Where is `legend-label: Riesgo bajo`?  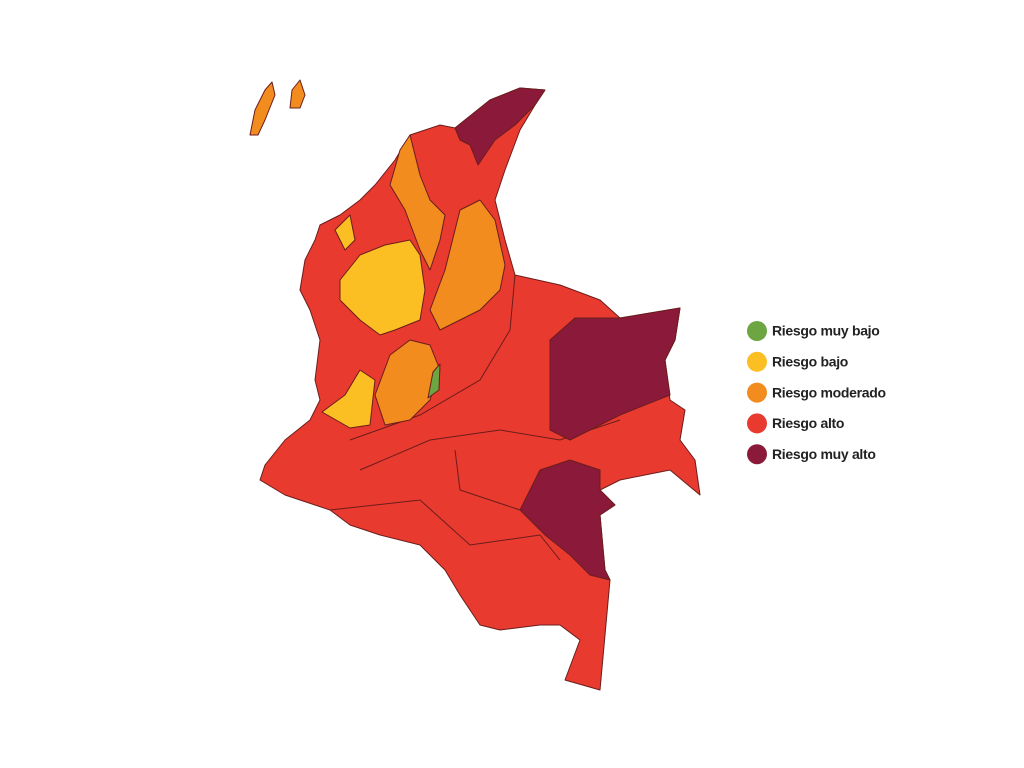
legend-label: Riesgo bajo is located at coordinates (810, 362).